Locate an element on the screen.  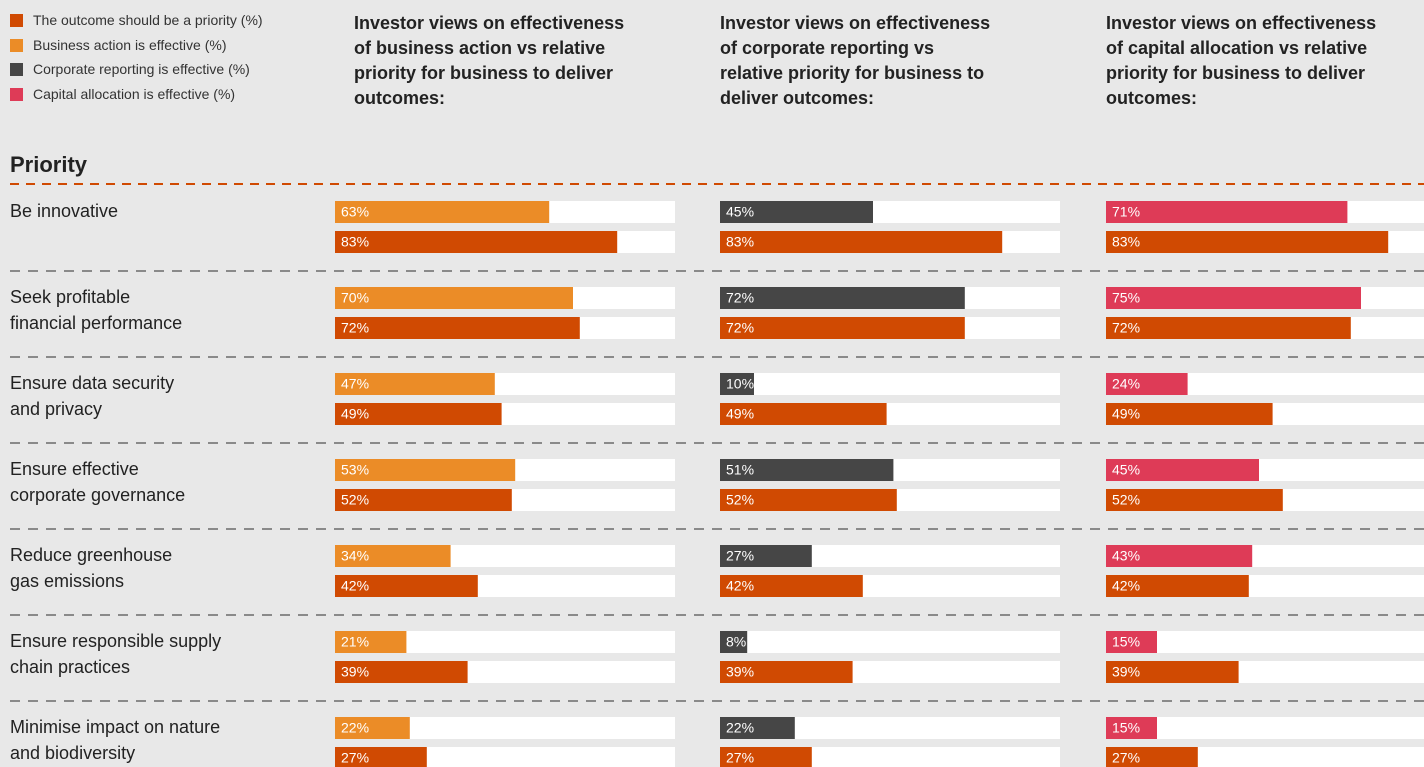
value-label: 53% is located at coordinates (355, 470).